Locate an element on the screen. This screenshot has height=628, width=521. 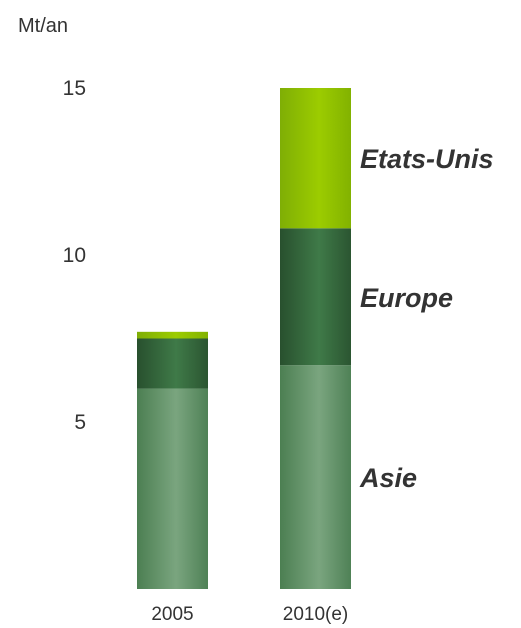
y-axis-ticks: 5 10 15 is located at coordinates (74, 255).